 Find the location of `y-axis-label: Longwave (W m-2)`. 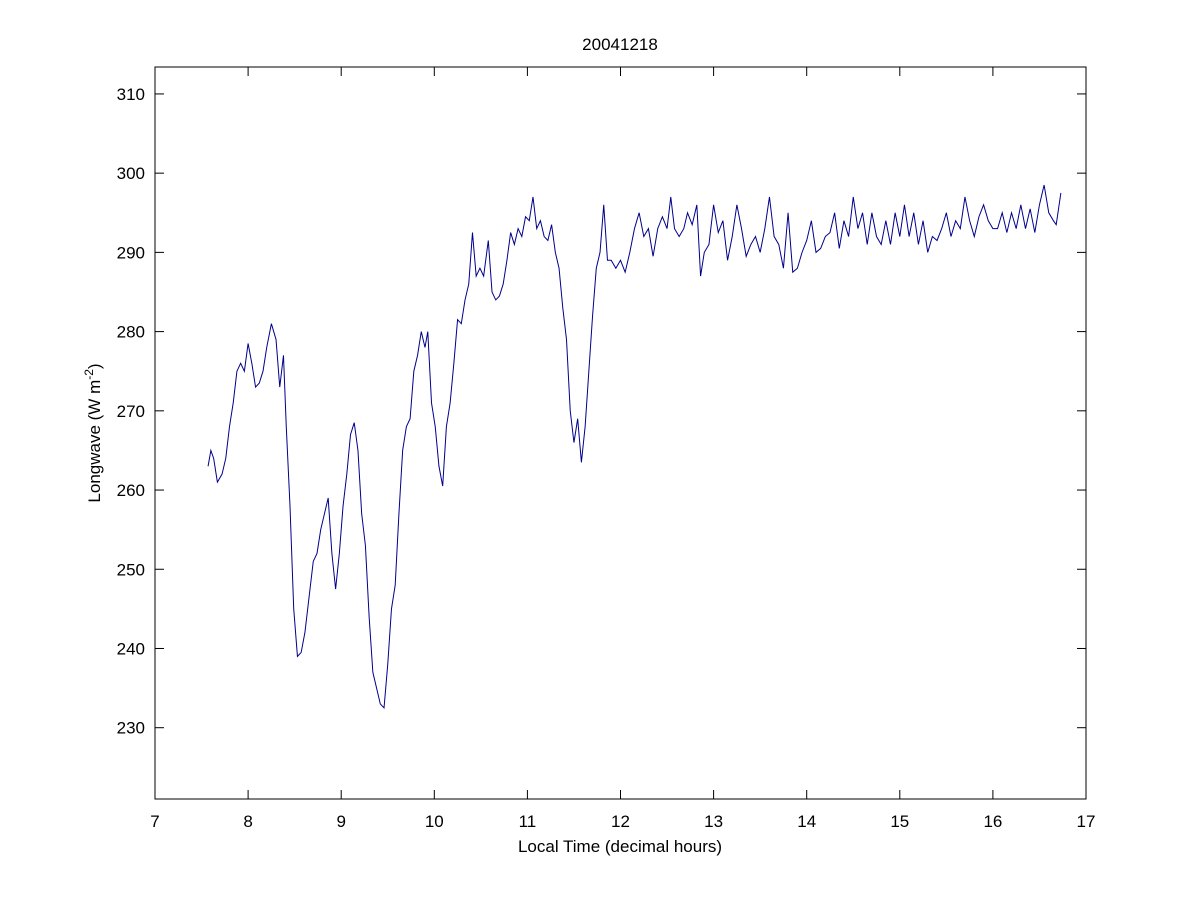

y-axis-label: Longwave (W m-2) is located at coordinates (93, 432).